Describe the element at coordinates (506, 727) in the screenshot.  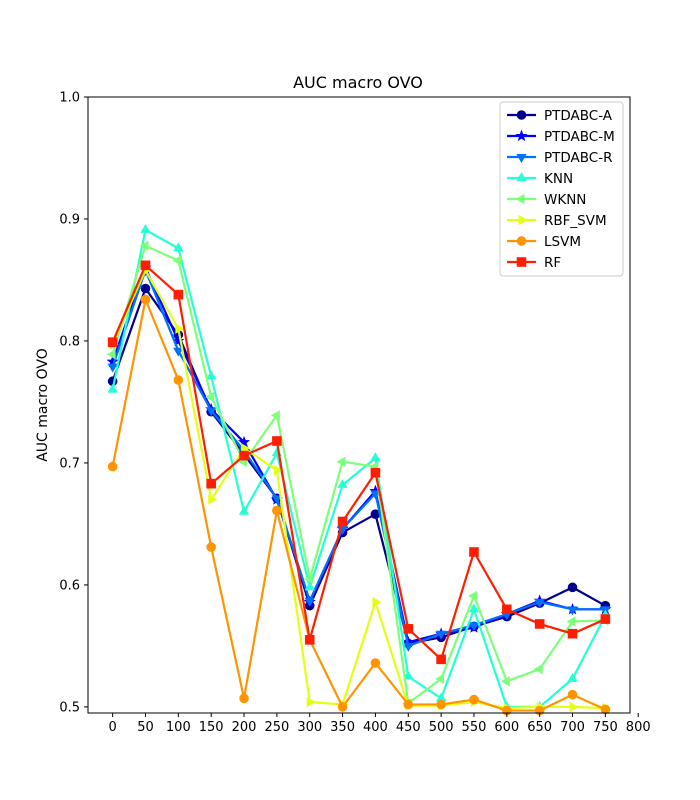
I see `x-tick-label: 600` at that location.